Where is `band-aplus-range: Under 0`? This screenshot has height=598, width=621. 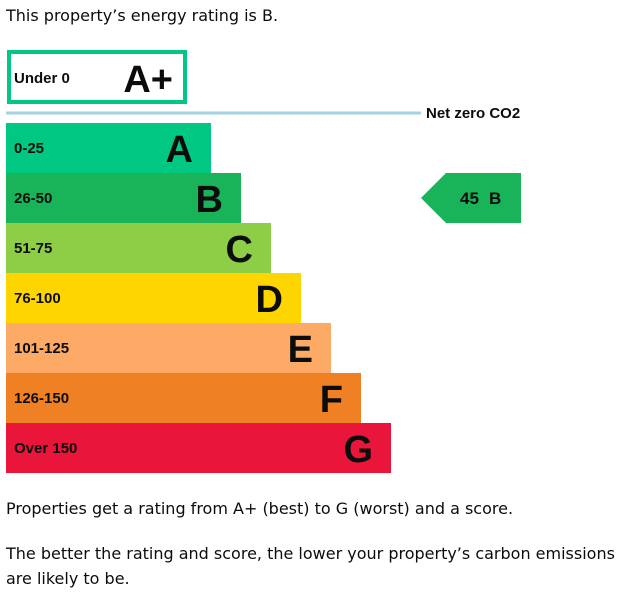
band-aplus-range: Under 0 is located at coordinates (42, 78).